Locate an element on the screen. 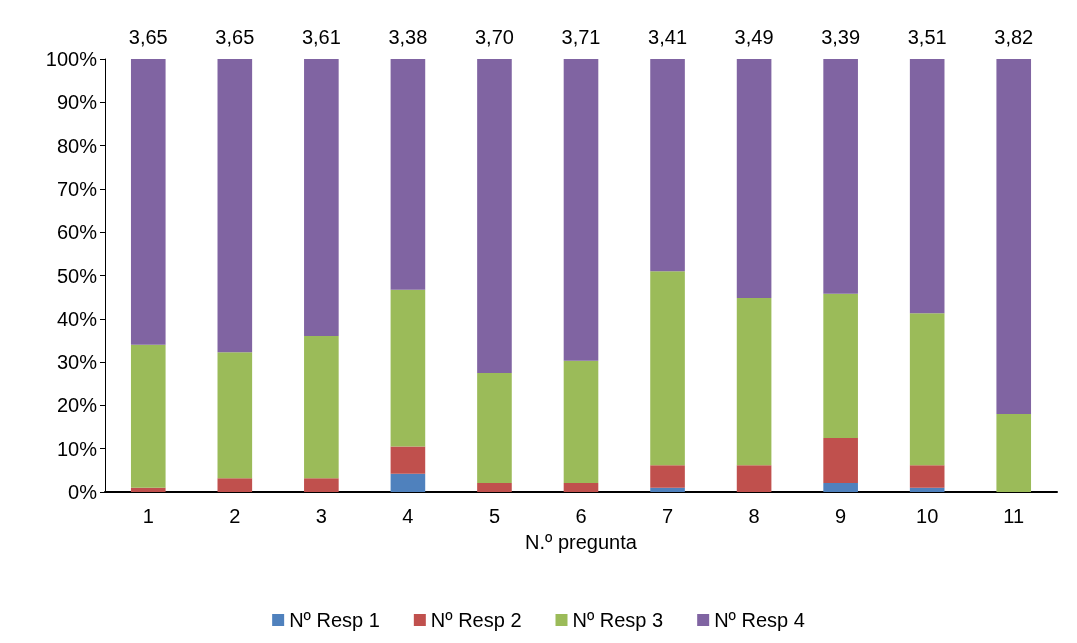 Image resolution: width=1077 pixels, height=643 pixels. annotation: 3,70 is located at coordinates (494, 37).